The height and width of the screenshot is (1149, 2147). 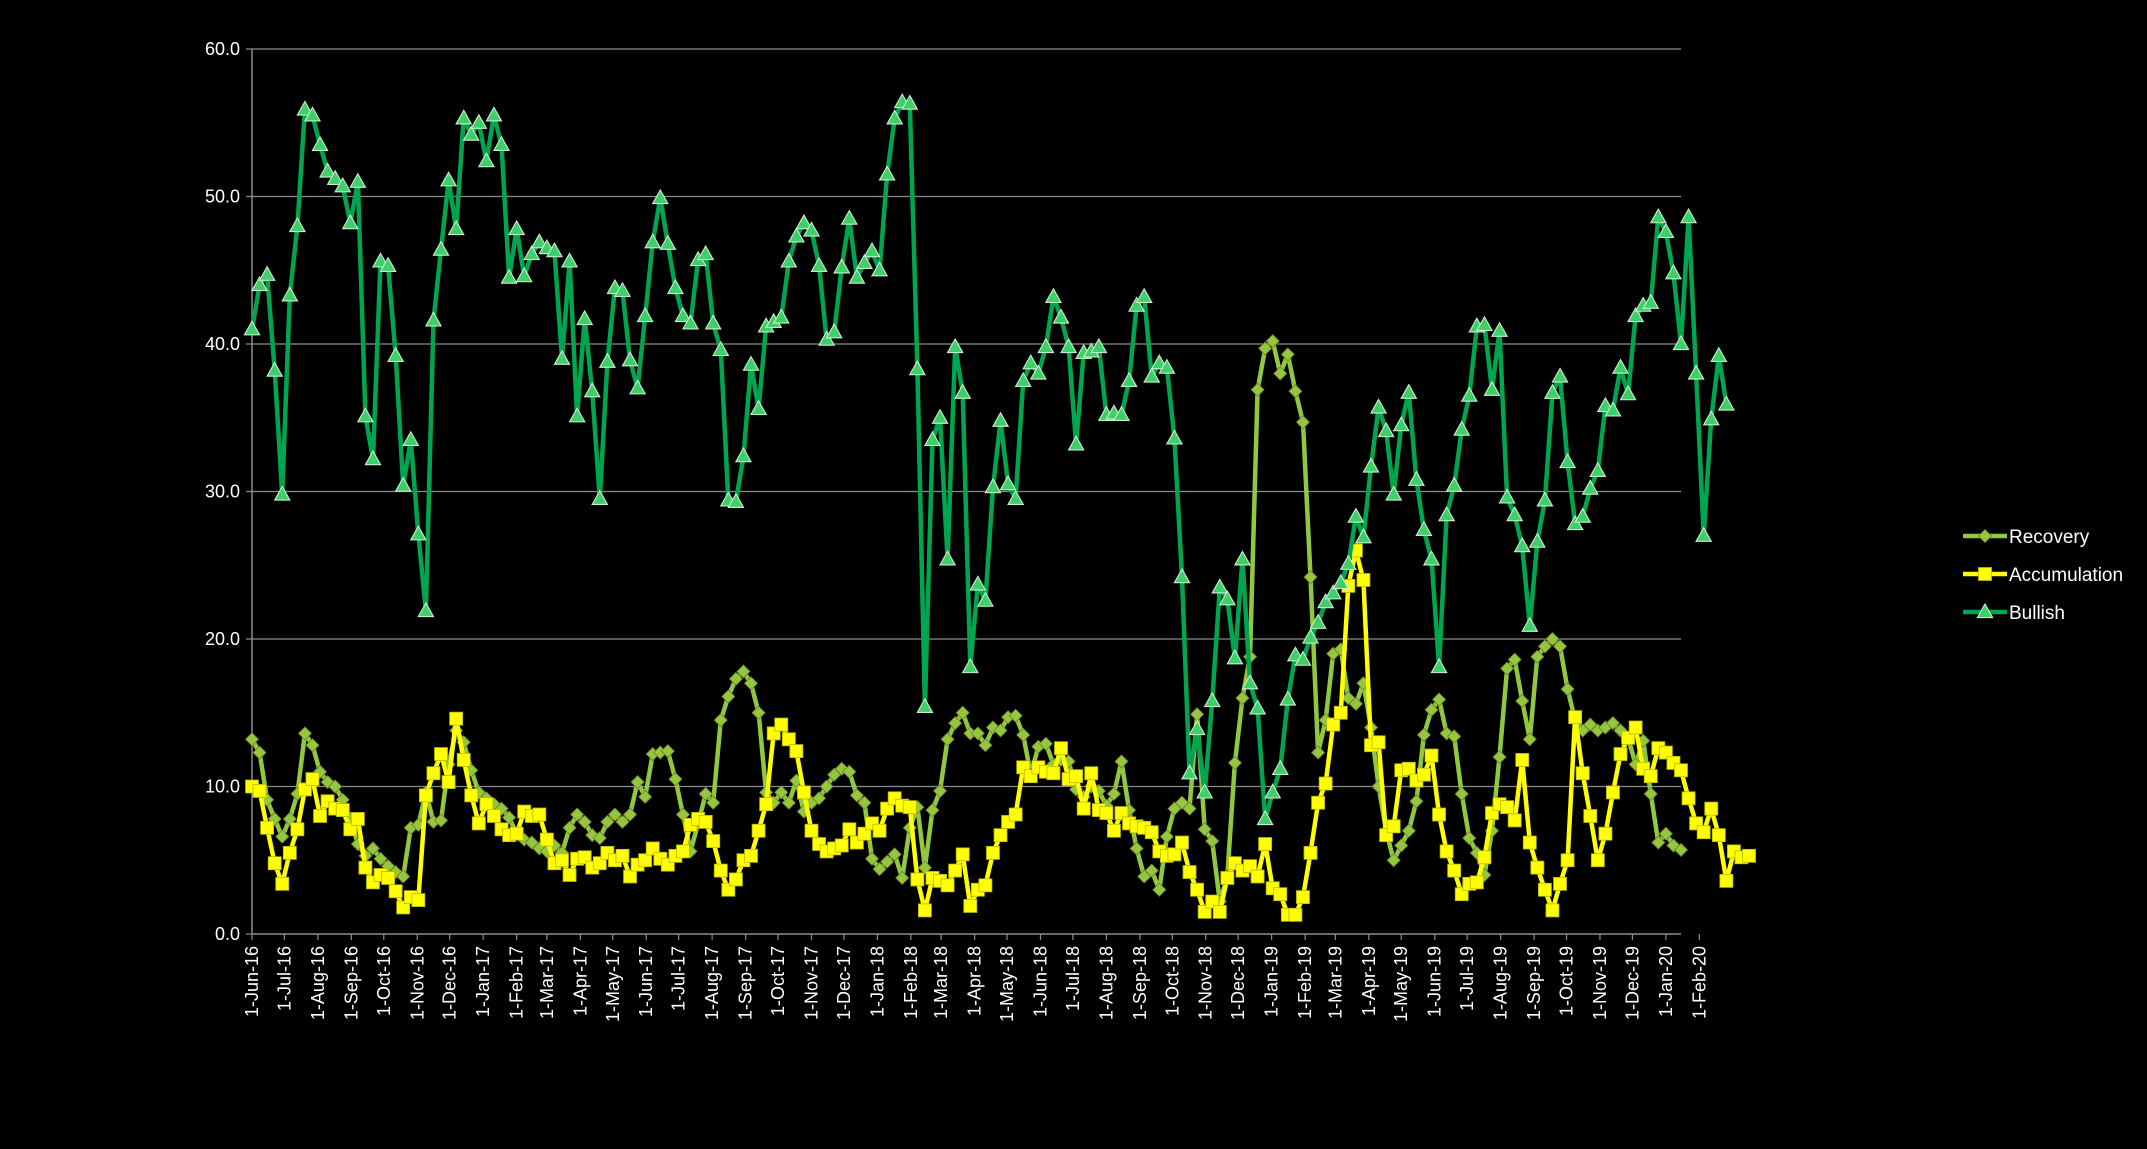 I want to click on legend-item-accumulation: Accumulation, so click(x=2043, y=575).